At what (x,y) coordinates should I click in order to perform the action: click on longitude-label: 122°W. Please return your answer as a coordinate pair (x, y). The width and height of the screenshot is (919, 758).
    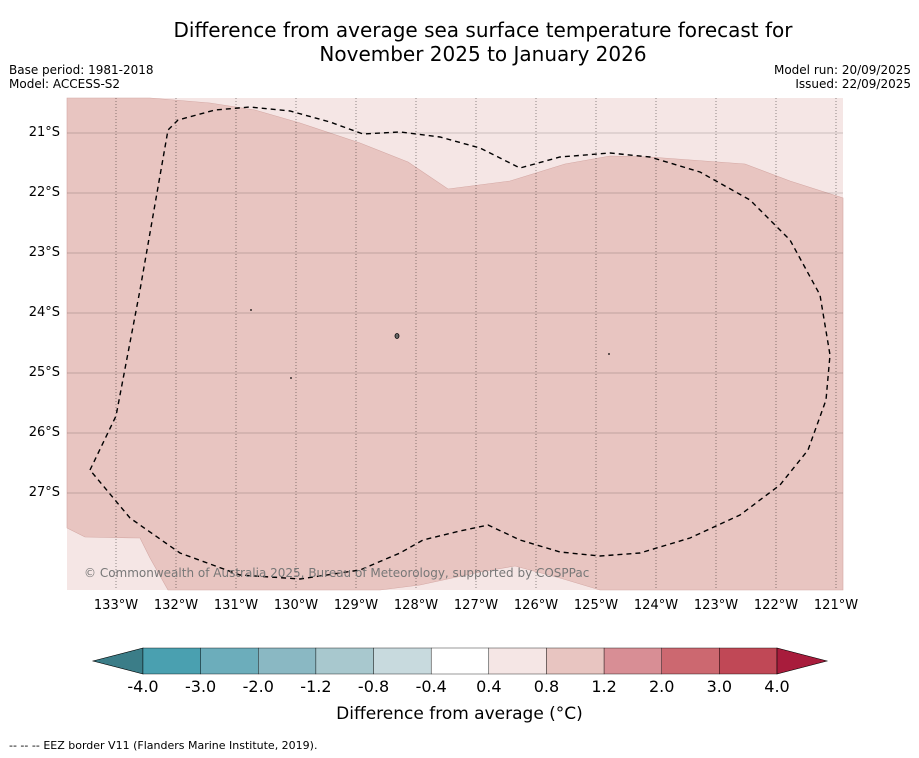
    Looking at the image, I should click on (776, 605).